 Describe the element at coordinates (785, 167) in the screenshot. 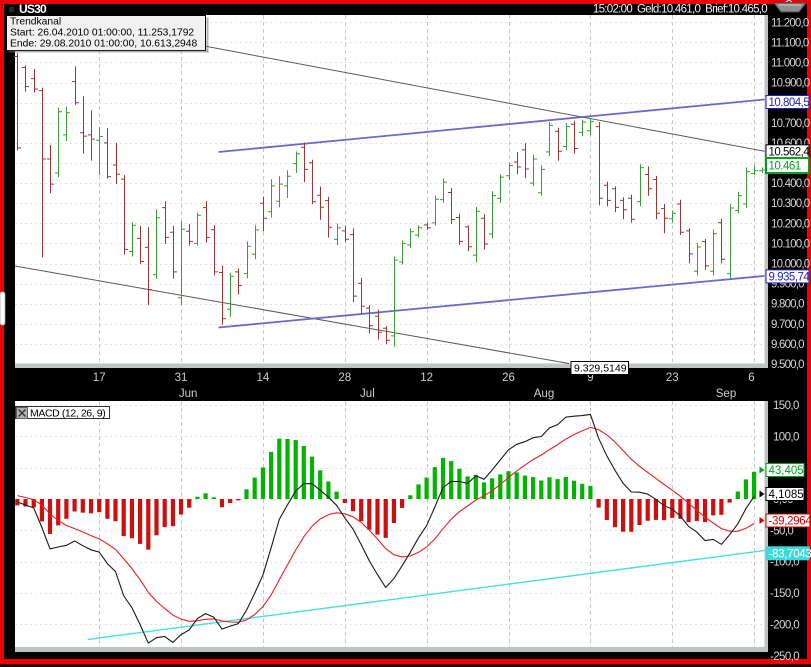

I see `svg-text: 10.461` at that location.